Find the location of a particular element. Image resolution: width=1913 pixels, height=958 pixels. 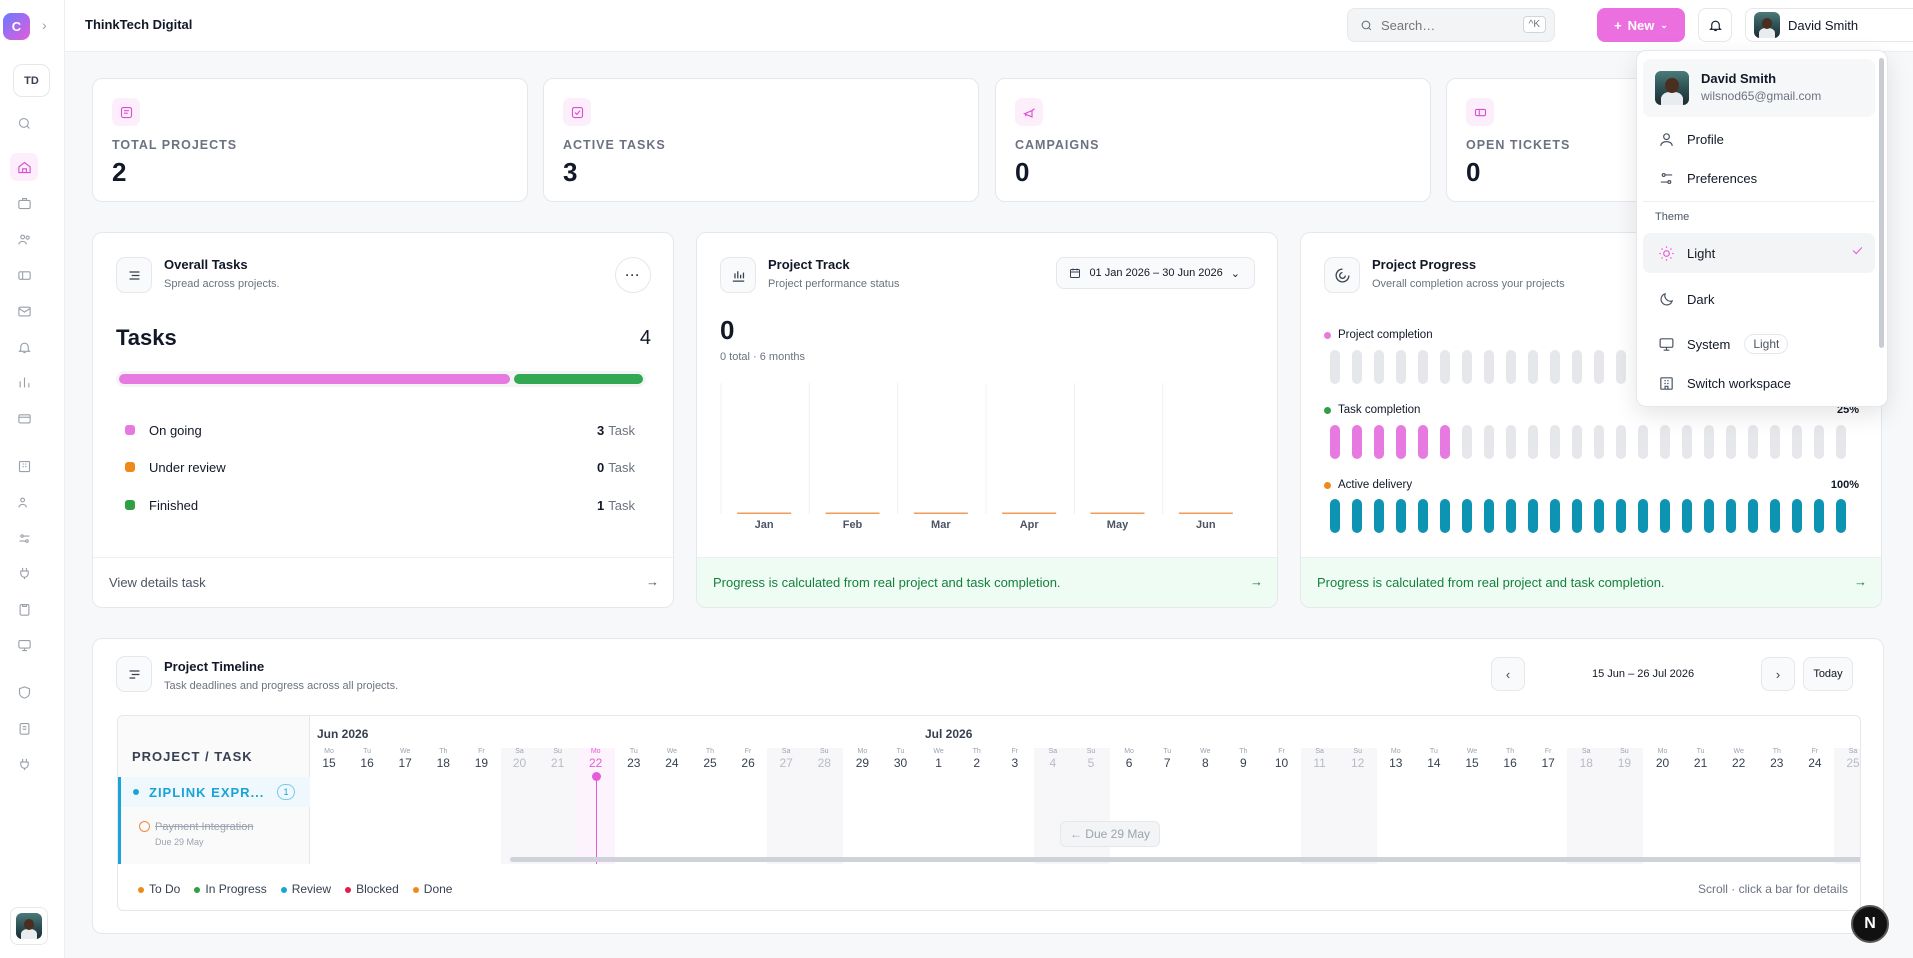

team-icon is located at coordinates (24, 502).